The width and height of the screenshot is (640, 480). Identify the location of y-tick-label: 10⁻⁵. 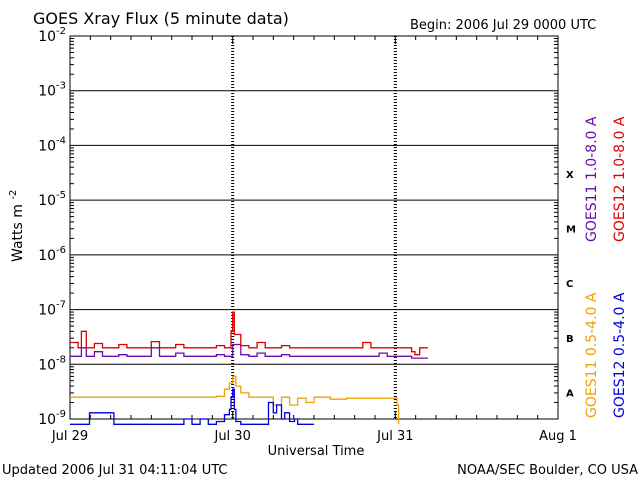
(52, 199).